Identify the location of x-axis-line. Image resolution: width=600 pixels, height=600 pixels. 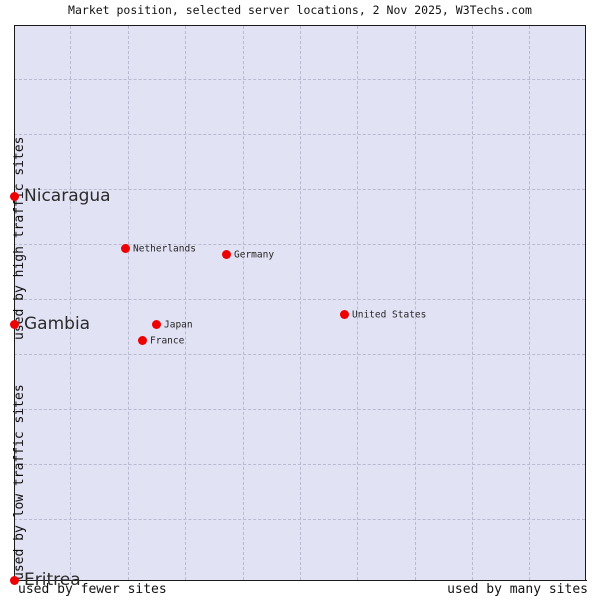
(300, 580).